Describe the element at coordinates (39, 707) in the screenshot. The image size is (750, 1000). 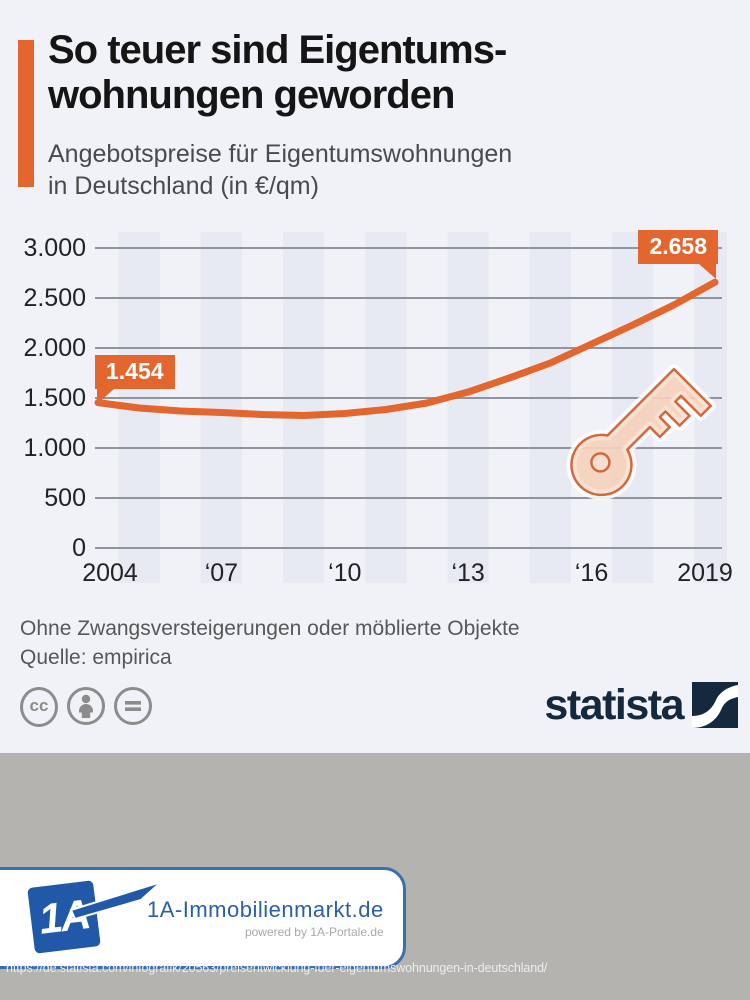
I see `cc-icon: cc` at that location.